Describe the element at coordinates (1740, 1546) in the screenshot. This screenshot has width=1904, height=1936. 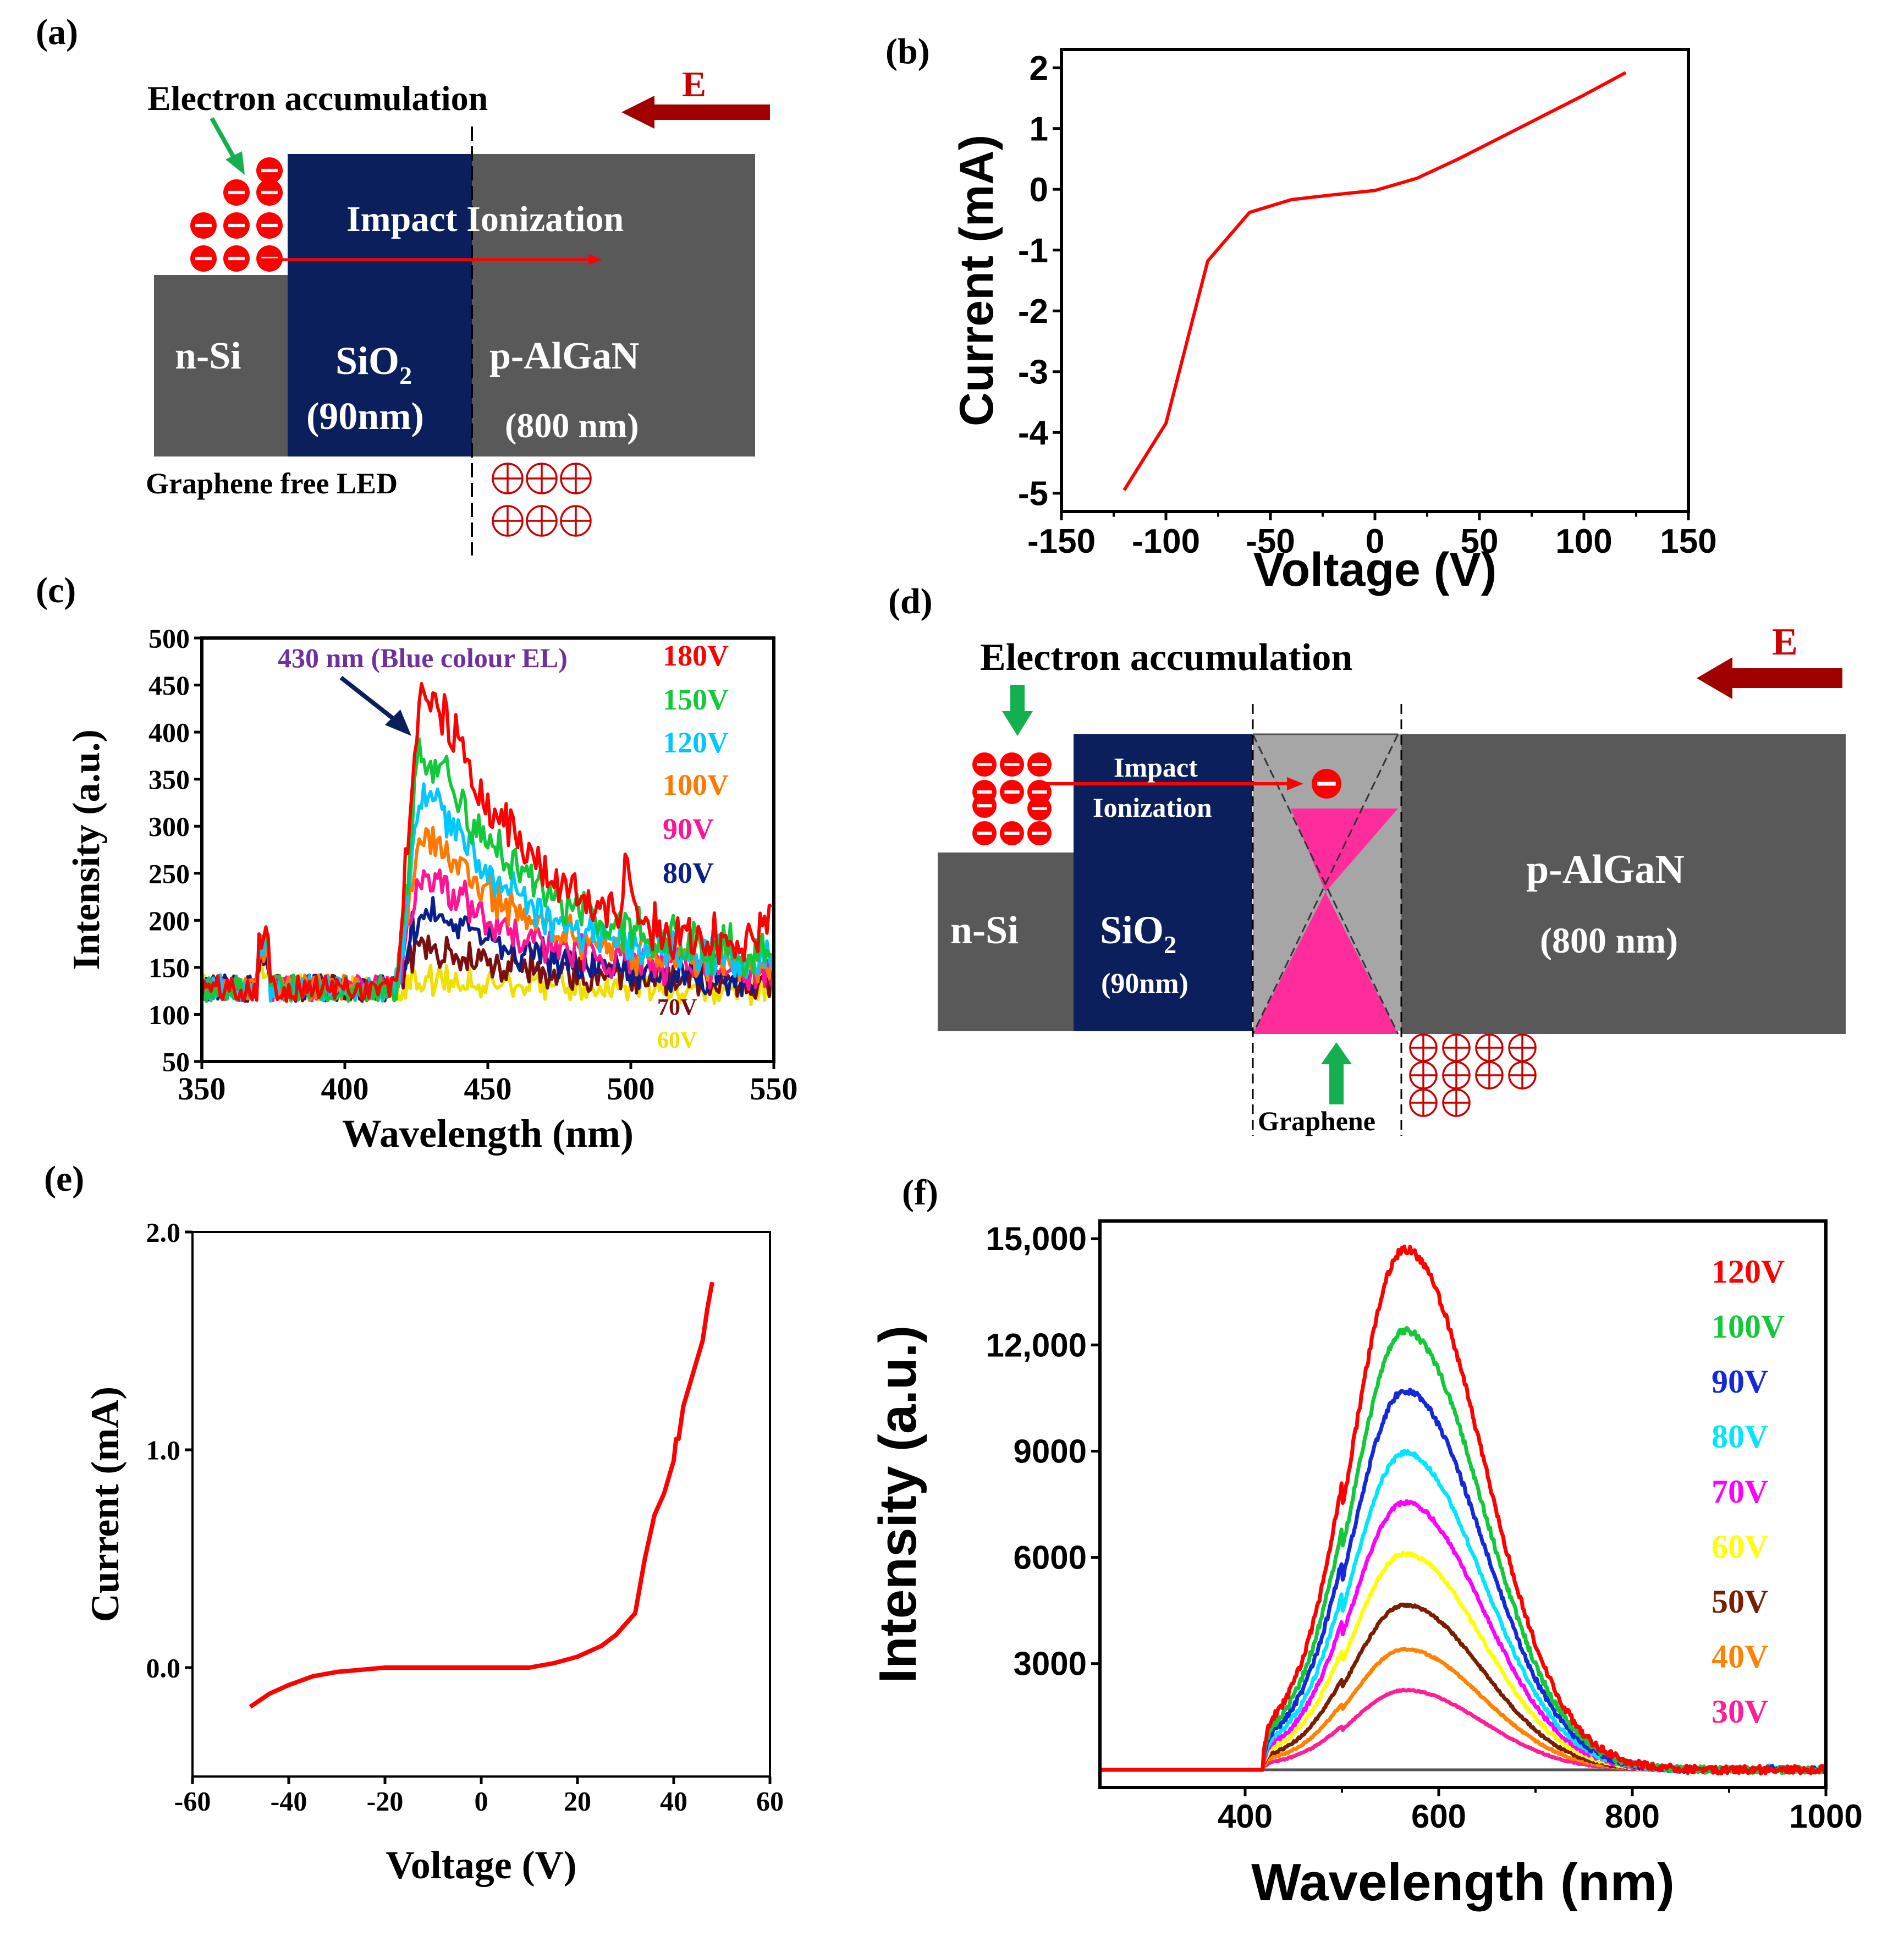
I see `legend-60V: 60V` at that location.